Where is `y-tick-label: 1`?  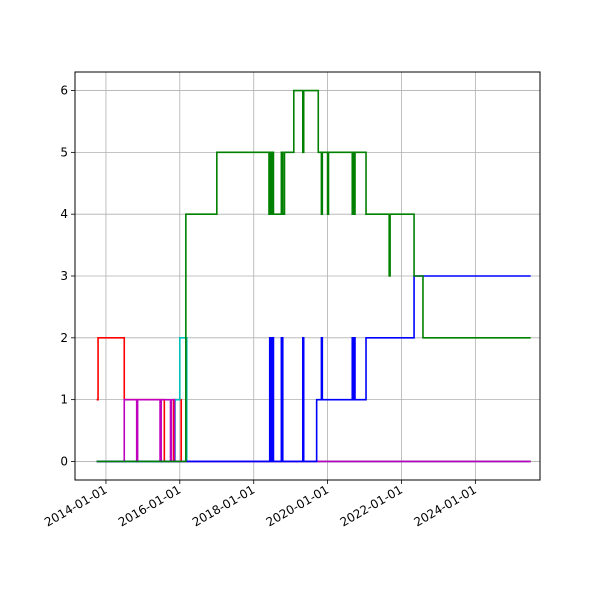
y-tick-label: 1 is located at coordinates (64, 400).